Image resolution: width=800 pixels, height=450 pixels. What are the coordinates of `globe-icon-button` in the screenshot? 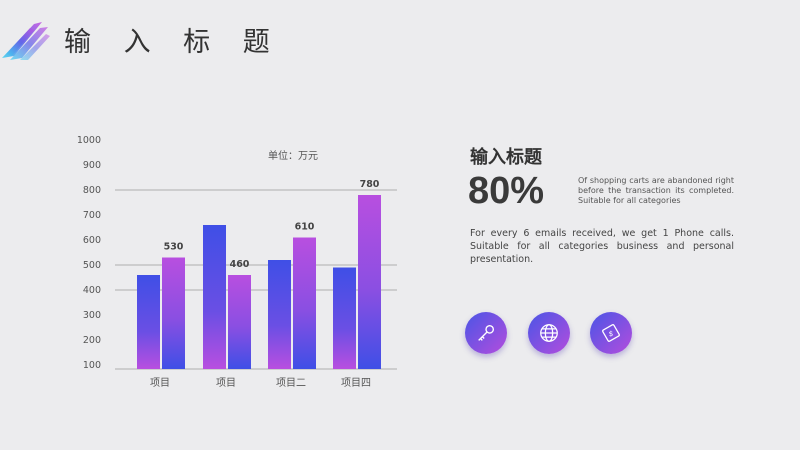 It's located at (549, 333).